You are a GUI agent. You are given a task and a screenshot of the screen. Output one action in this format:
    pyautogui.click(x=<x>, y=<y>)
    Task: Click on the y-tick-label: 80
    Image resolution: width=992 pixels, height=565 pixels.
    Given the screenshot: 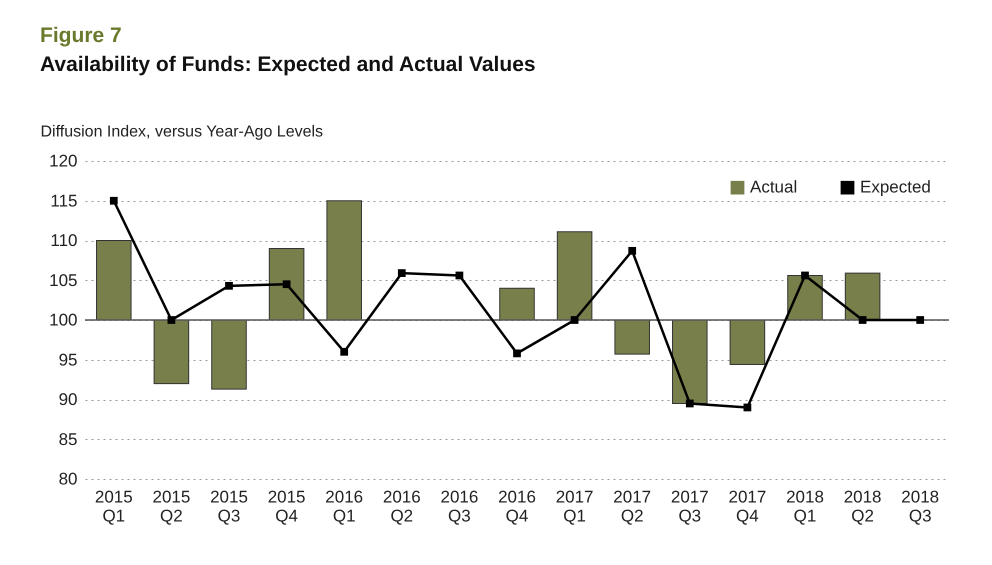 What is the action you would take?
    pyautogui.click(x=68, y=479)
    